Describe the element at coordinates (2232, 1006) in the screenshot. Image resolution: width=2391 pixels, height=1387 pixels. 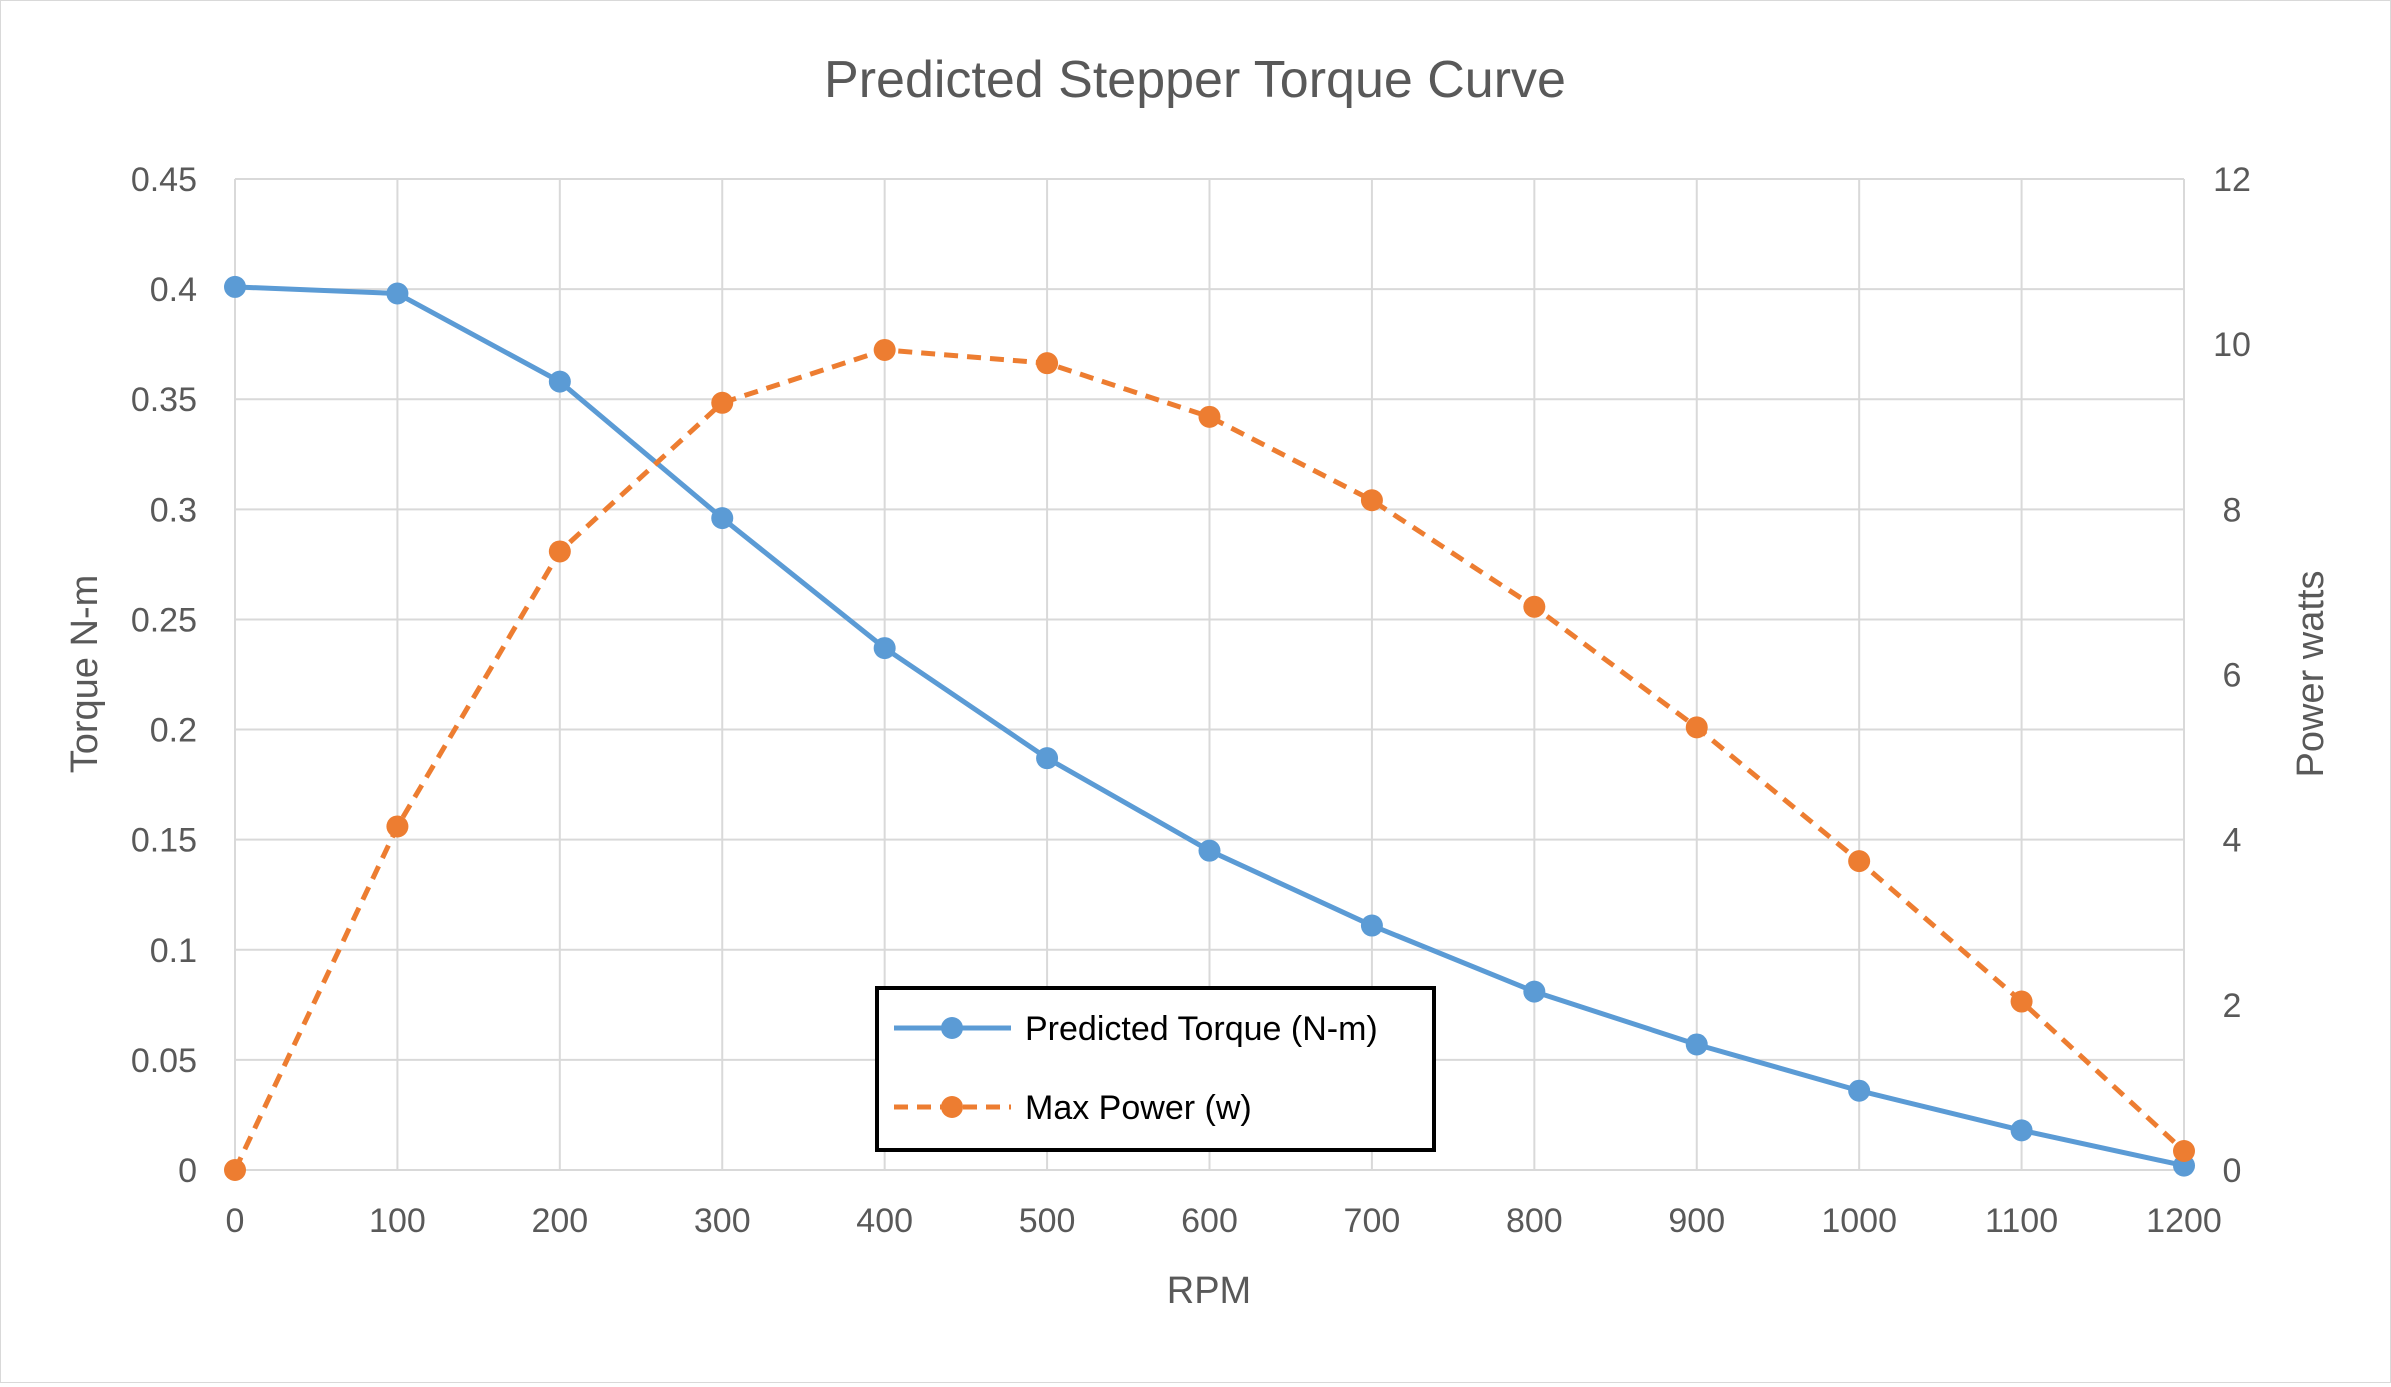
I see `y2-tick-label: 2` at that location.